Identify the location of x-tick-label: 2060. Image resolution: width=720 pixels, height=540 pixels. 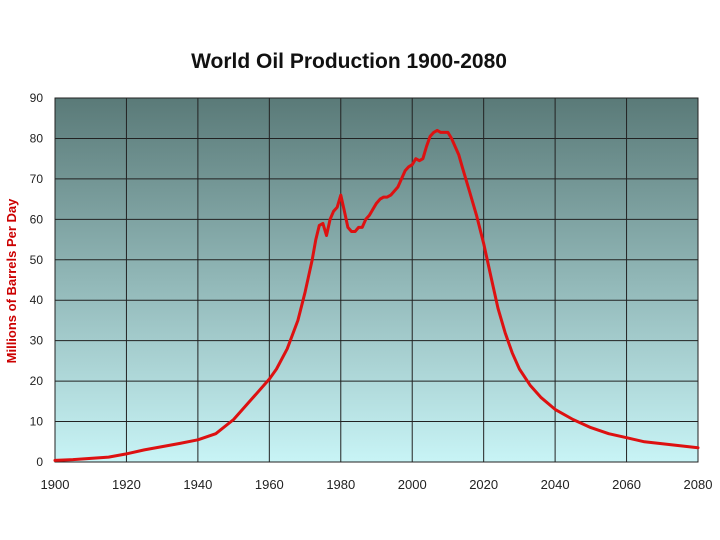
(626, 484).